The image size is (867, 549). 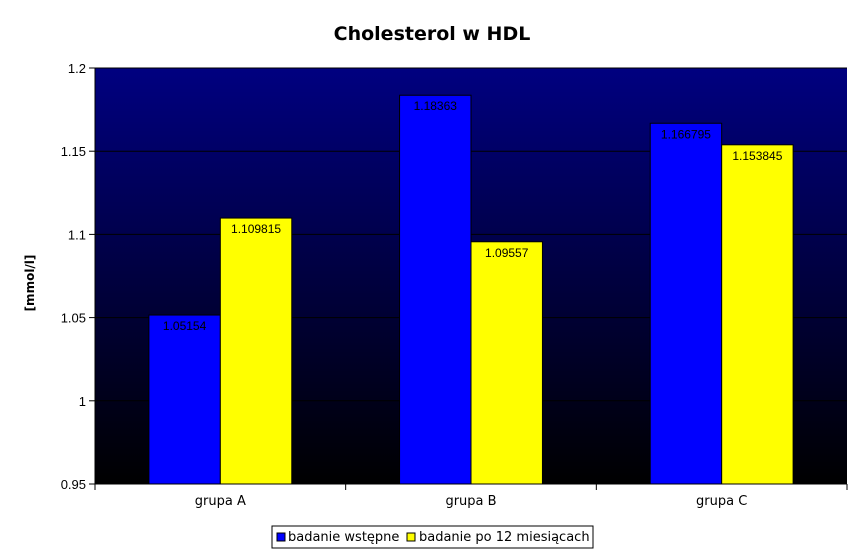 I want to click on x-tick-label: grupa A, so click(x=220, y=501).